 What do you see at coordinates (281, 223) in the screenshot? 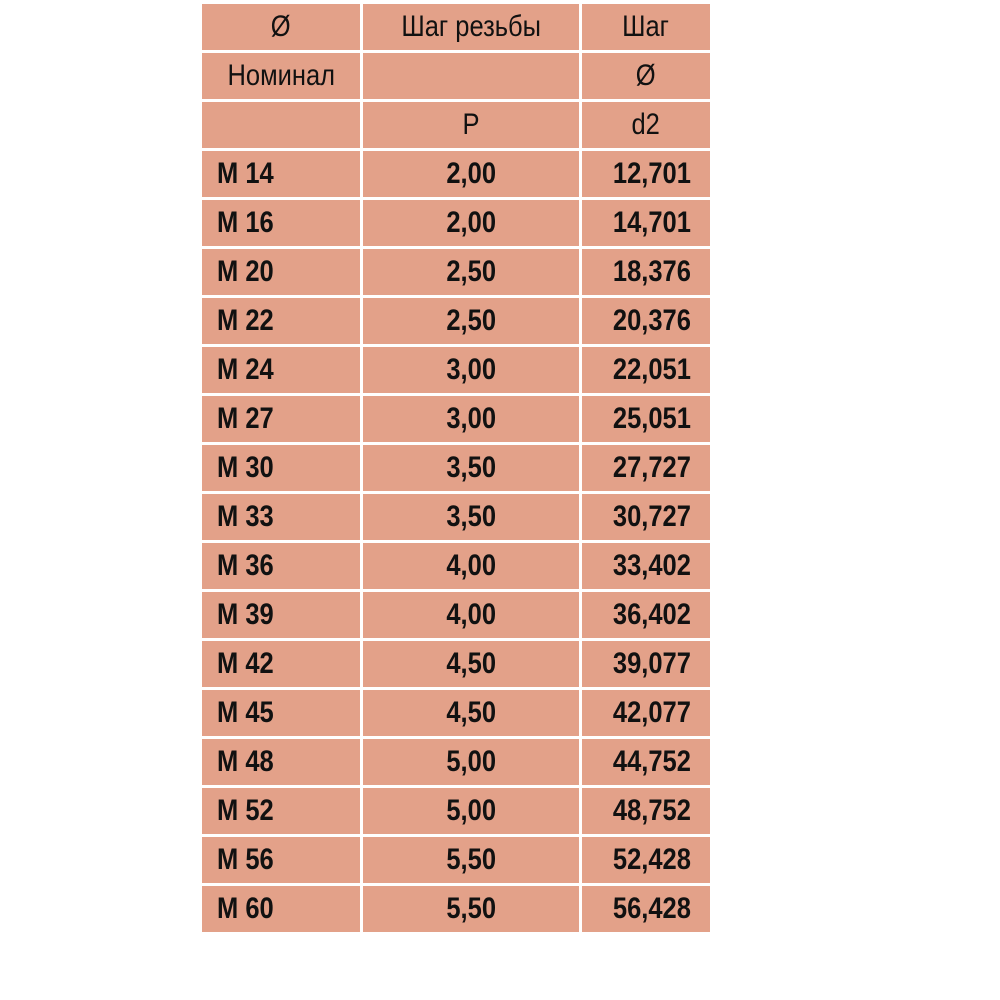
I see `cell-nominal-diameter: M 16` at bounding box center [281, 223].